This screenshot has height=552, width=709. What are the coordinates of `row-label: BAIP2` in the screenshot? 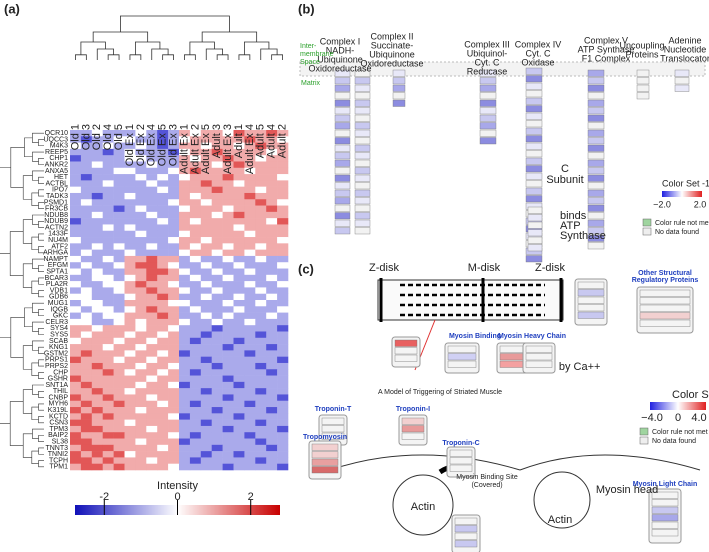 It's located at (58, 435).